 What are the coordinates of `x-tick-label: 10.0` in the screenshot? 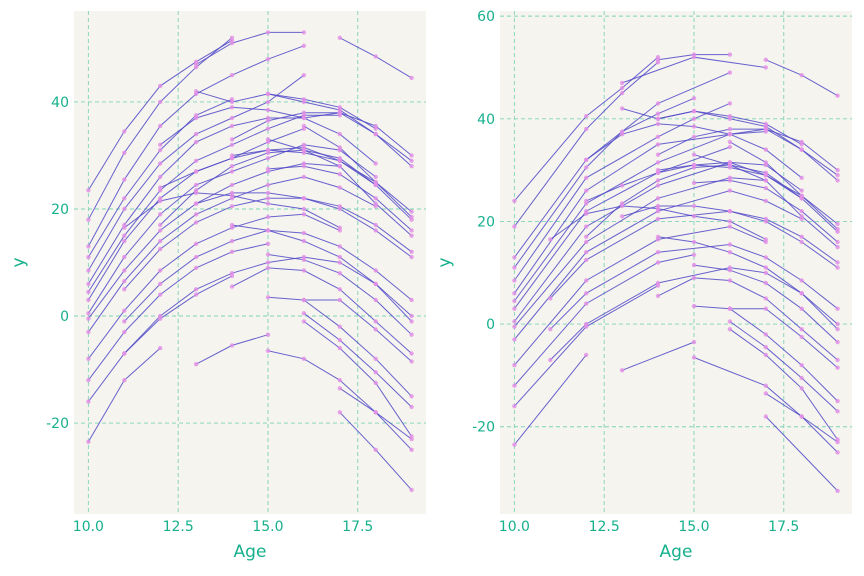 It's located at (88, 527).